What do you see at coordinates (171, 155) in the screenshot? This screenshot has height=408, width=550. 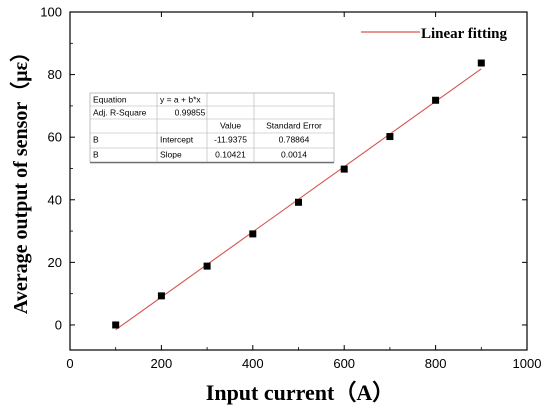 I see `table-cell: Slope` at bounding box center [171, 155].